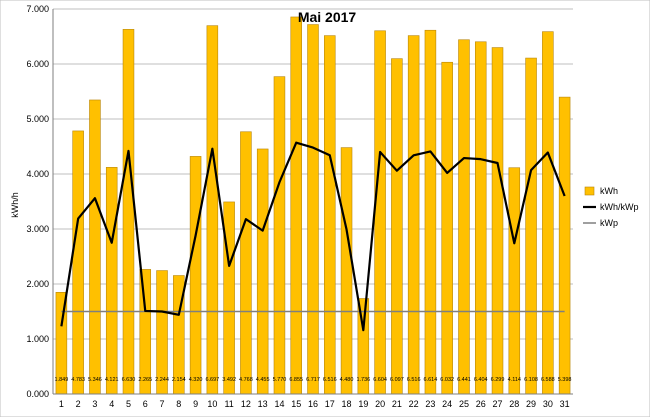 The height and width of the screenshot is (417, 650). I want to click on x-tick-label: 16, so click(313, 404).